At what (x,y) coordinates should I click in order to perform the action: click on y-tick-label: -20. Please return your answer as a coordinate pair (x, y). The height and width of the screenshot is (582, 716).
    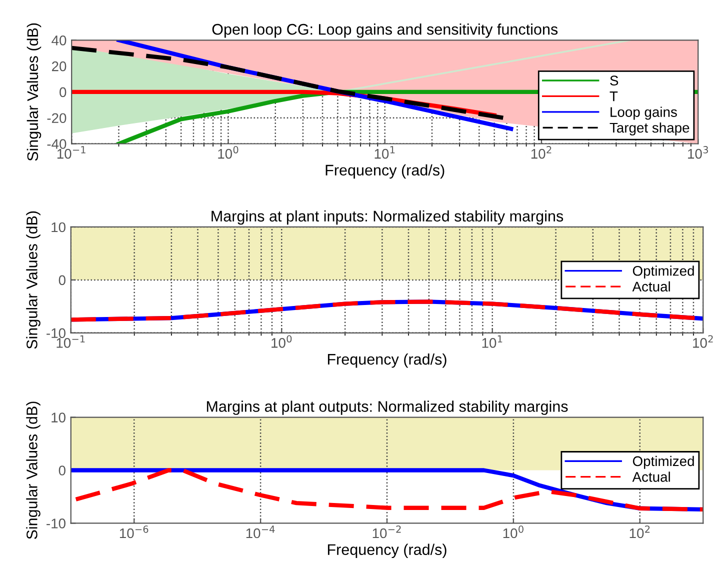
    Looking at the image, I should click on (56, 118).